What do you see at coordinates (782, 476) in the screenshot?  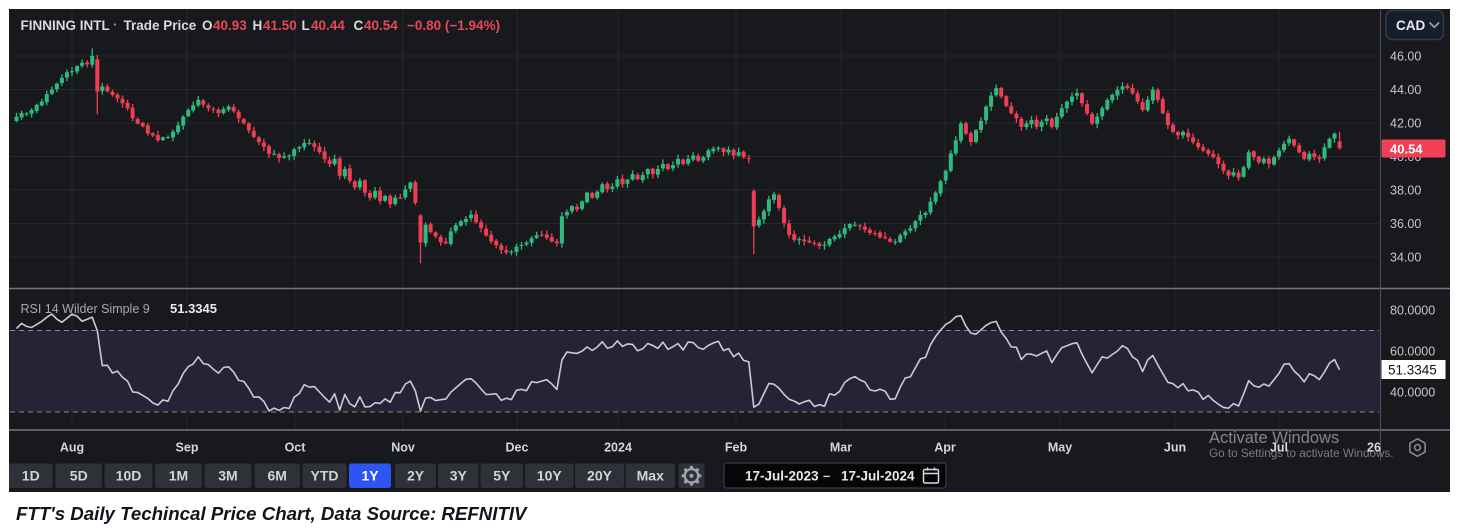 I see `svg-text: 17-Jul-2023` at bounding box center [782, 476].